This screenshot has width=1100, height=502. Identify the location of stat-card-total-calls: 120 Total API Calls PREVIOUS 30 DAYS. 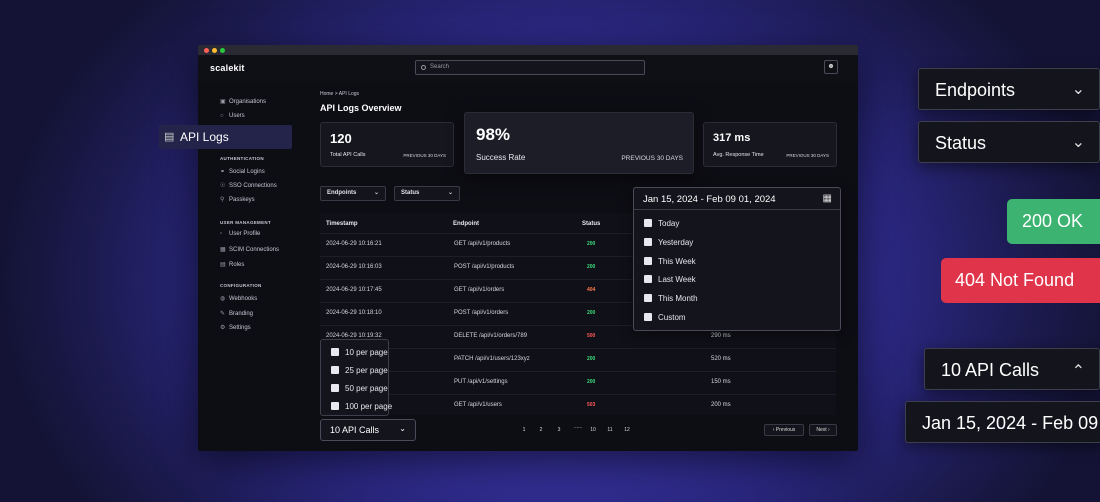
(387, 144).